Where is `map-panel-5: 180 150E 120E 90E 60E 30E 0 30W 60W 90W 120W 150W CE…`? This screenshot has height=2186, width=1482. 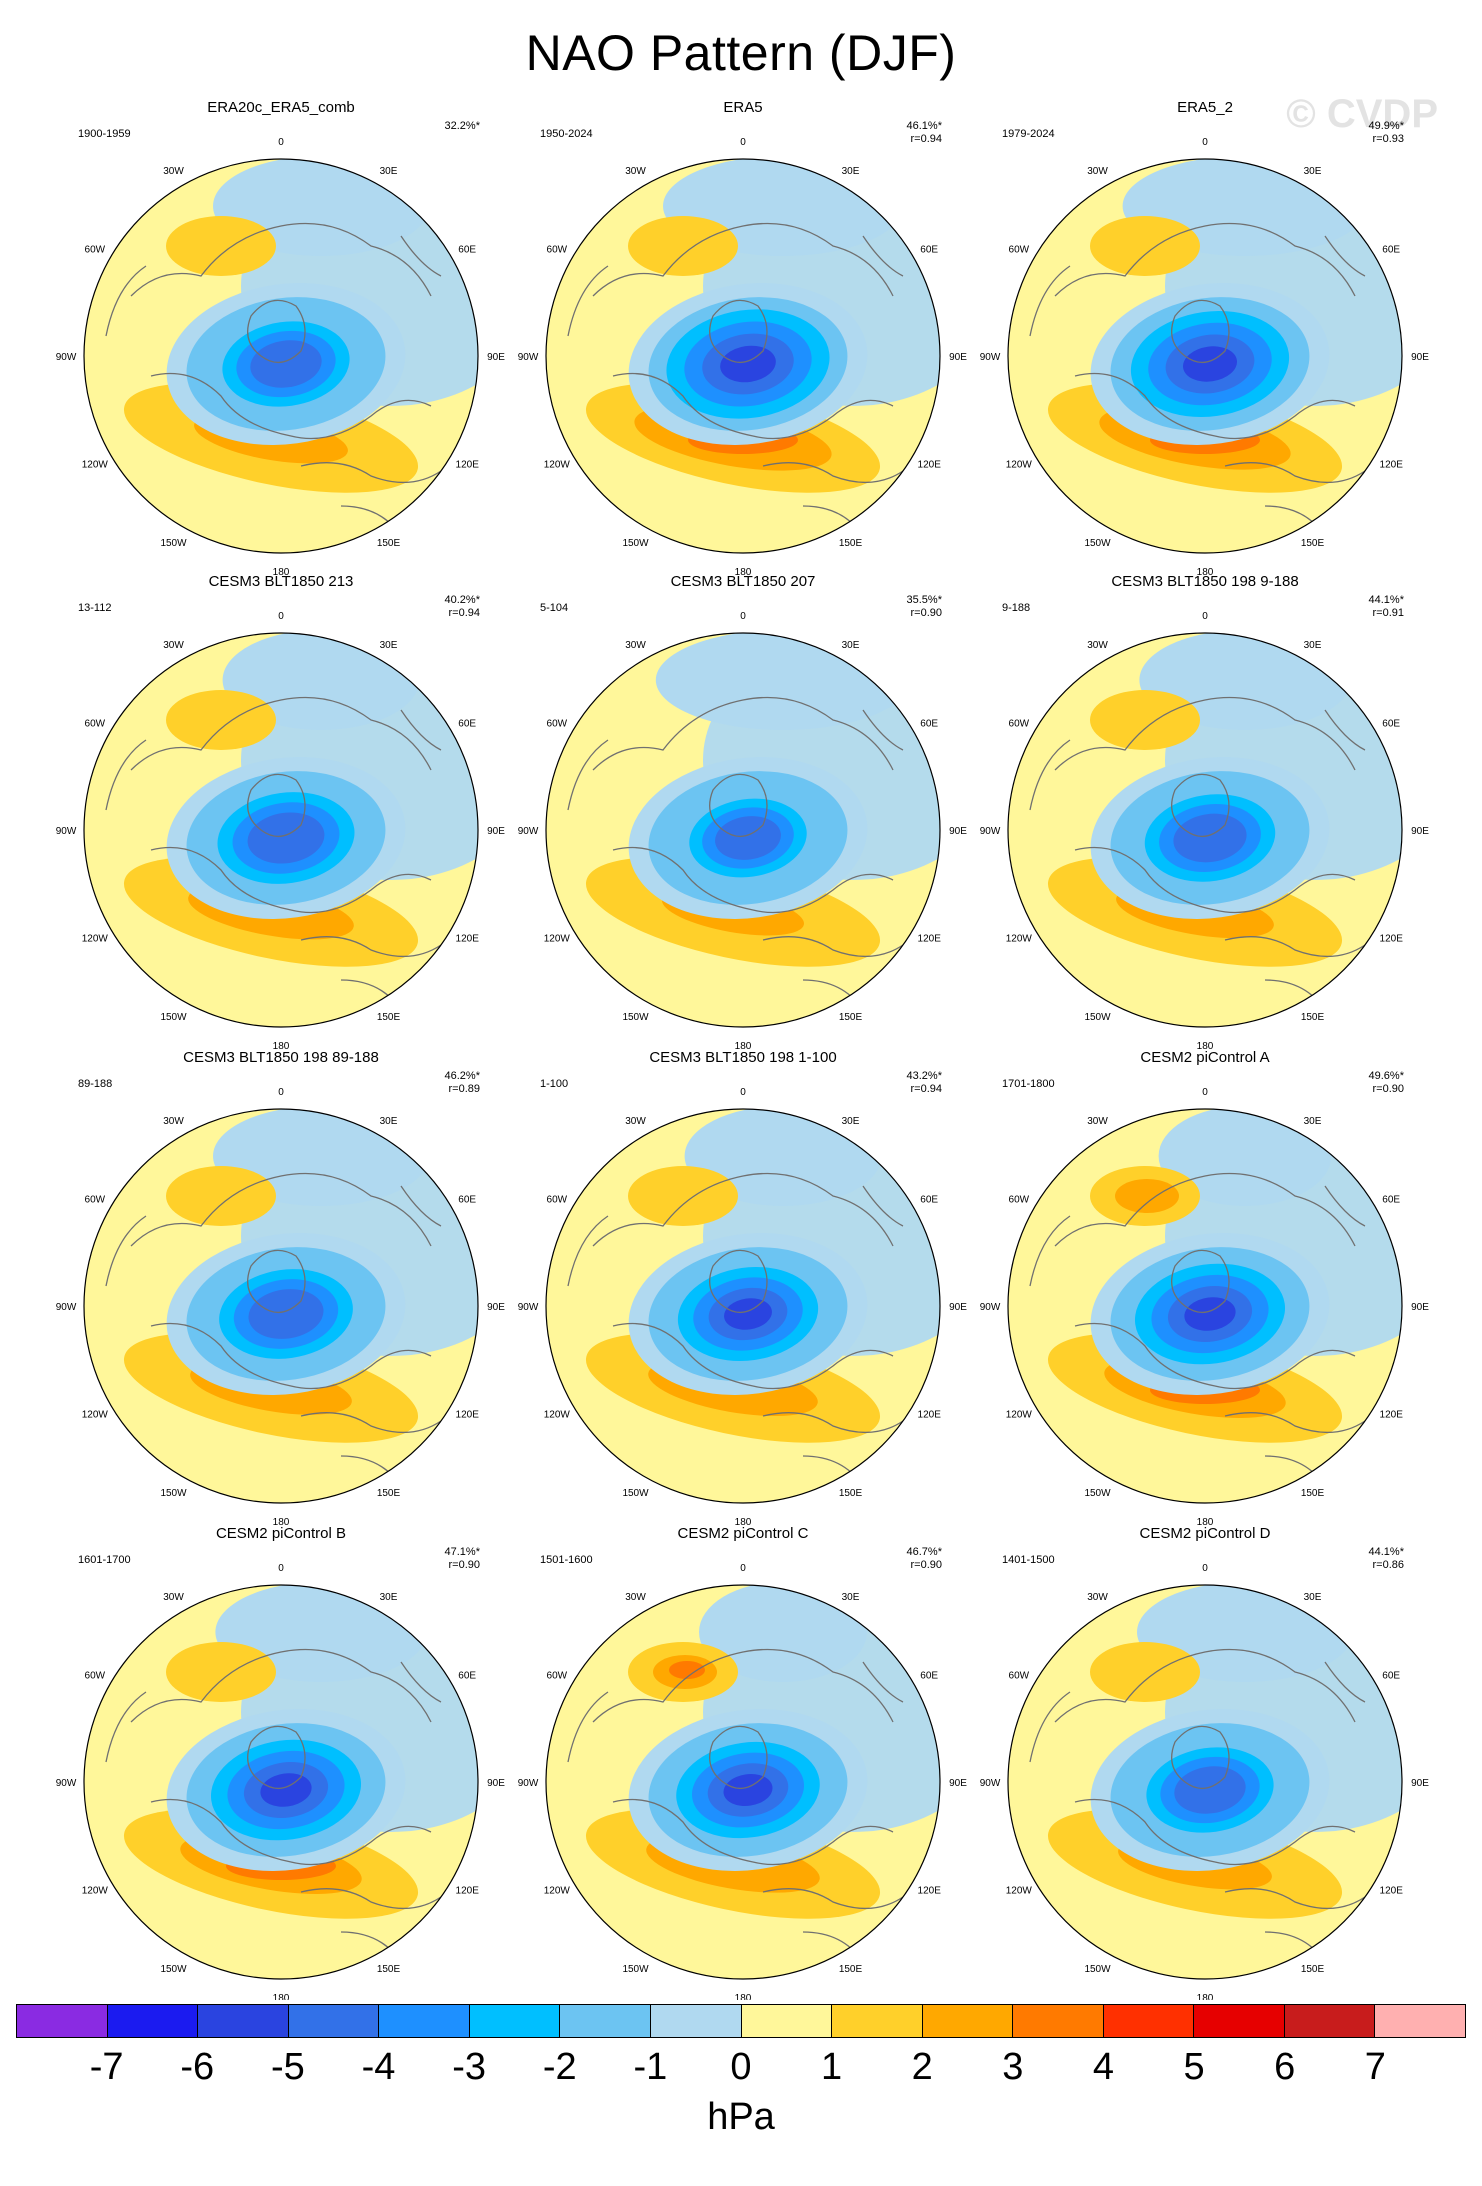 map-panel-5: 180 150E 120E 90E 60E 30E 0 30W 60W 90W 120W 150W CE… is located at coordinates (743, 812).